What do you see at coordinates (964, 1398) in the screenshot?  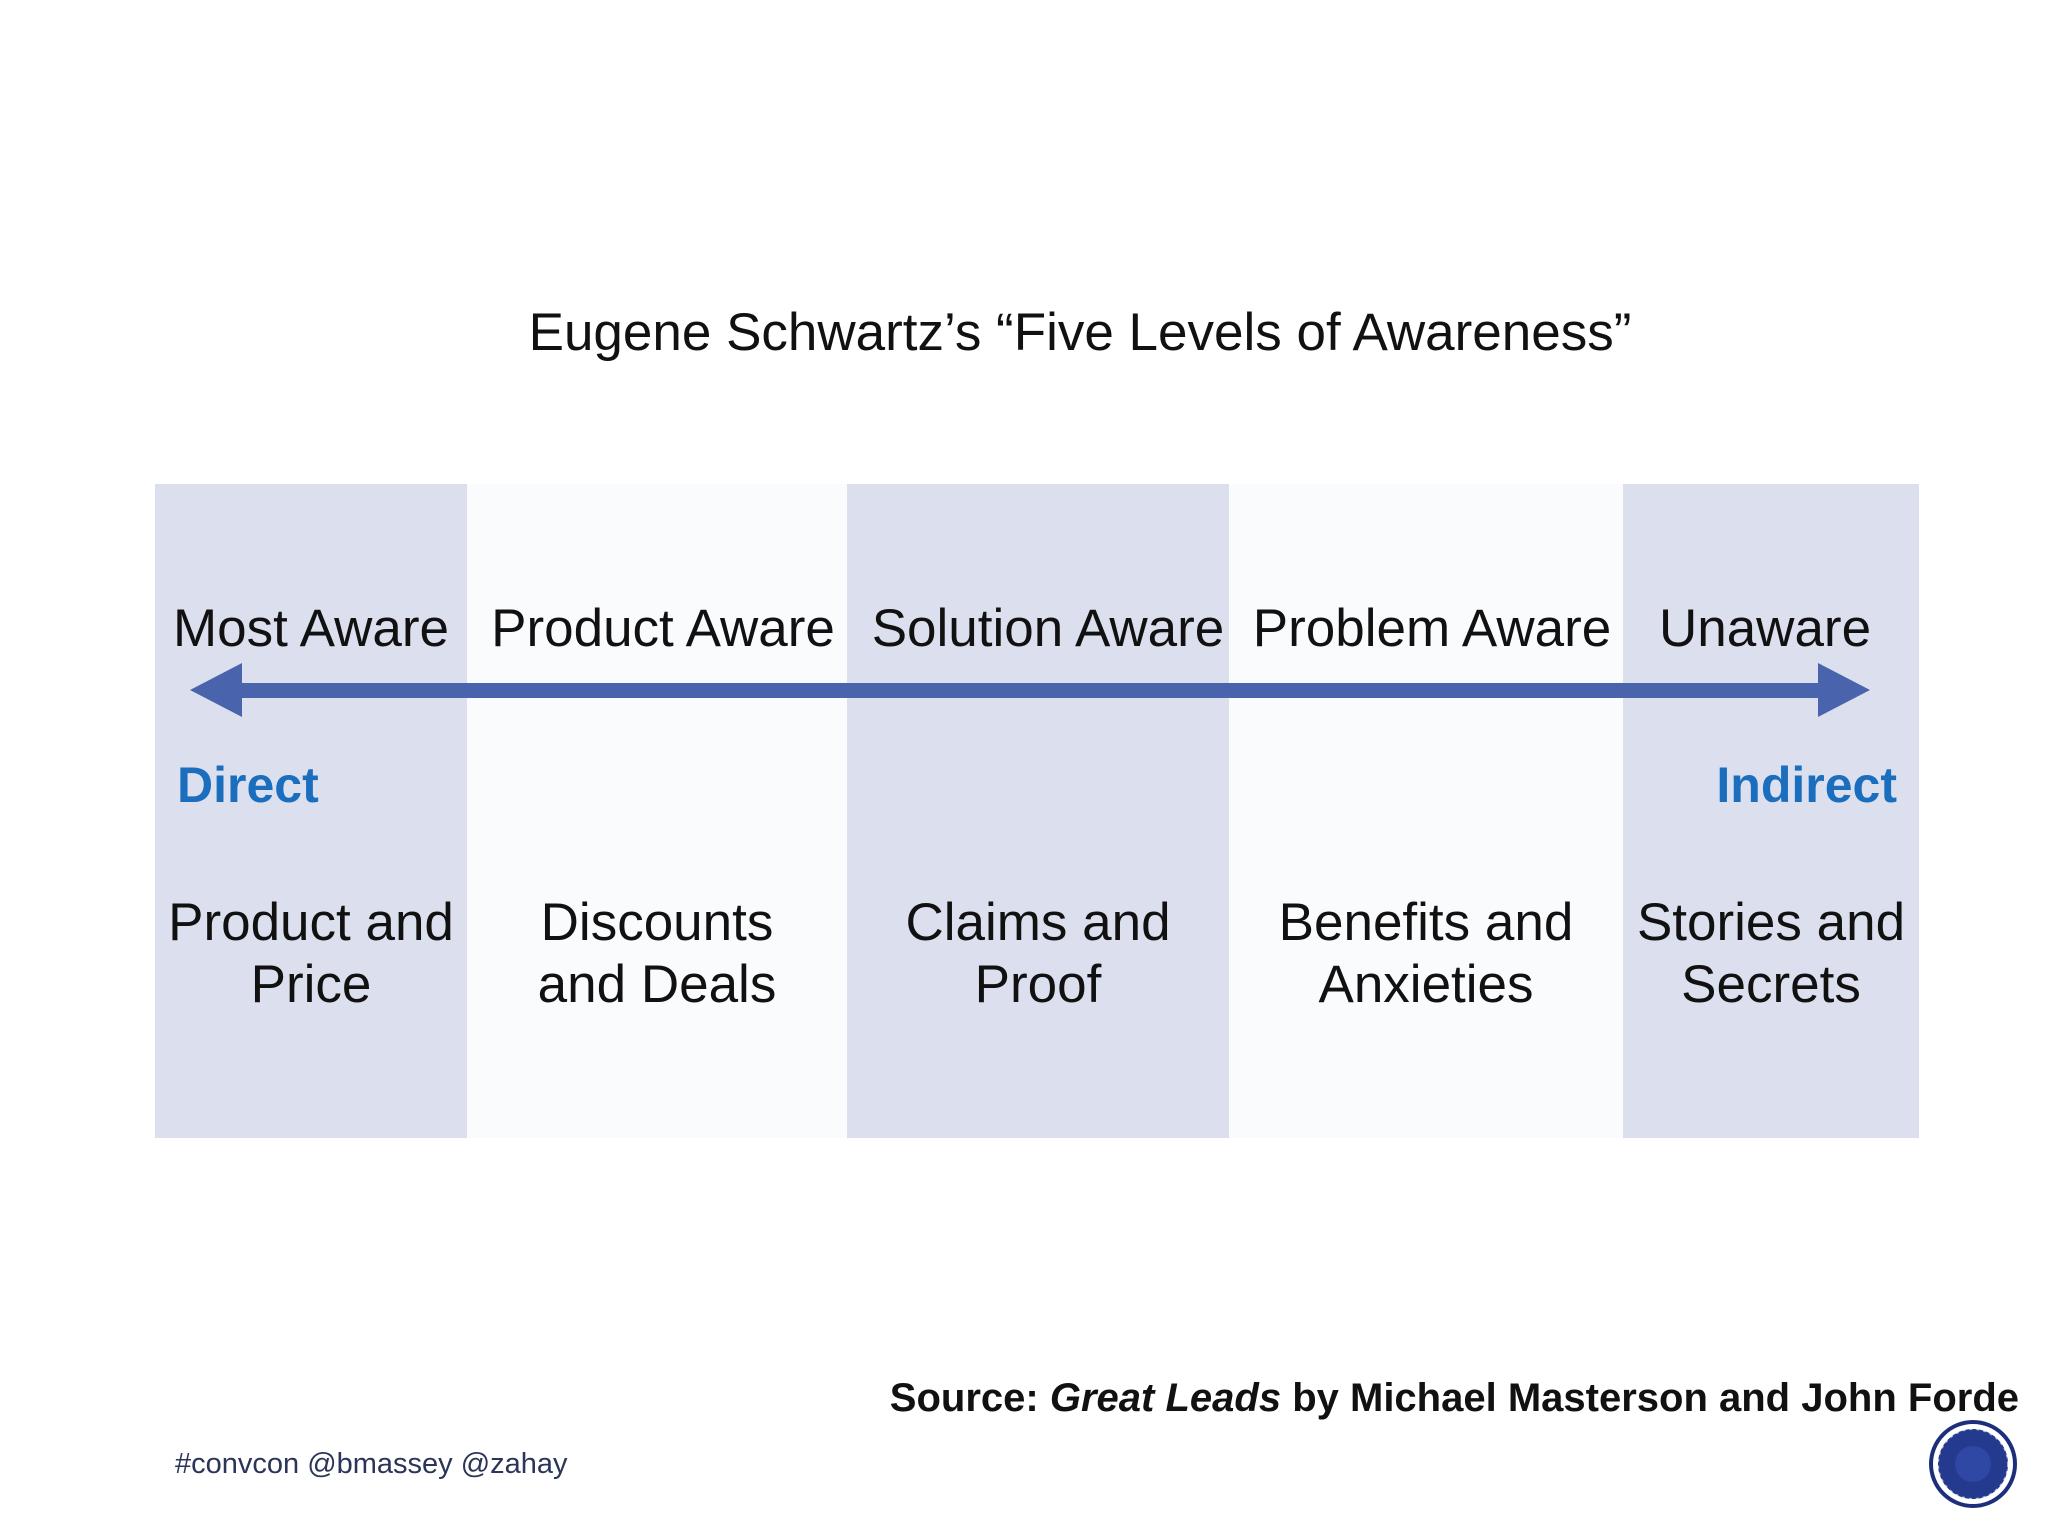 I see `source-prefix: Source:` at bounding box center [964, 1398].